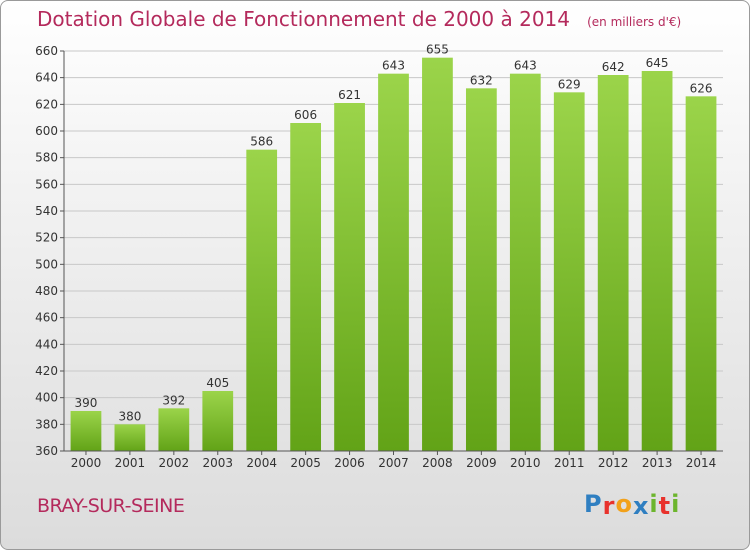  Describe the element at coordinates (613, 263) in the screenshot. I see `bar-2012` at that location.